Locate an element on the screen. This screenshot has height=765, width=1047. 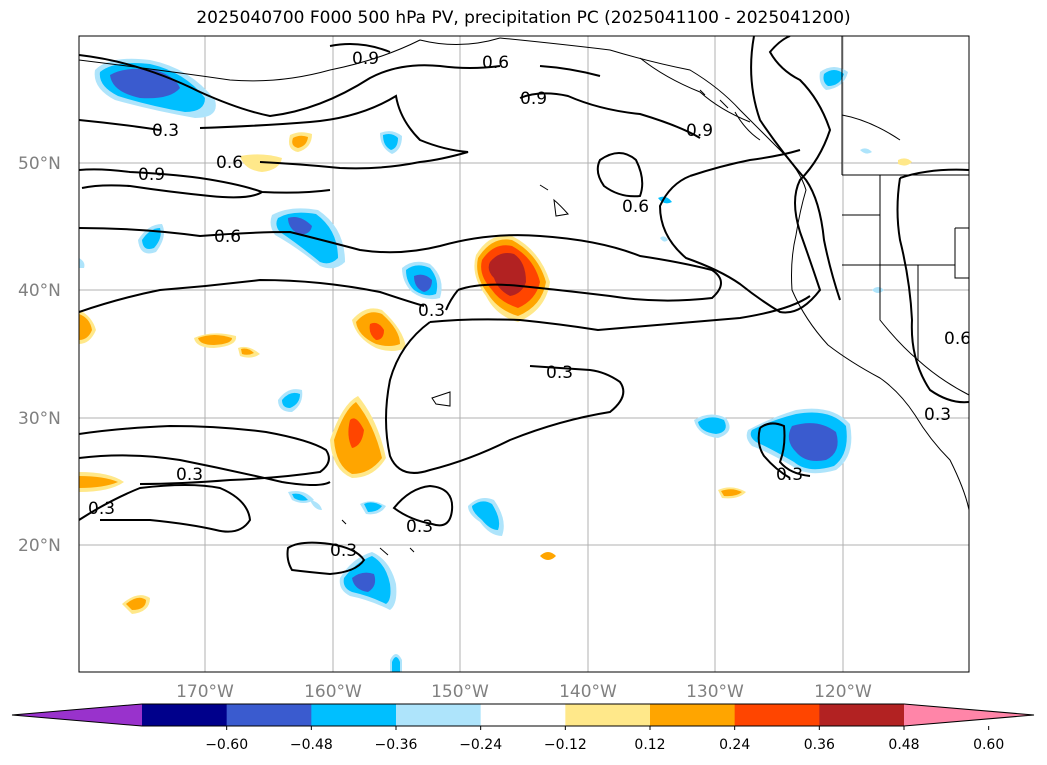
colorbar-tick-label: 0.48 is located at coordinates (903, 745).